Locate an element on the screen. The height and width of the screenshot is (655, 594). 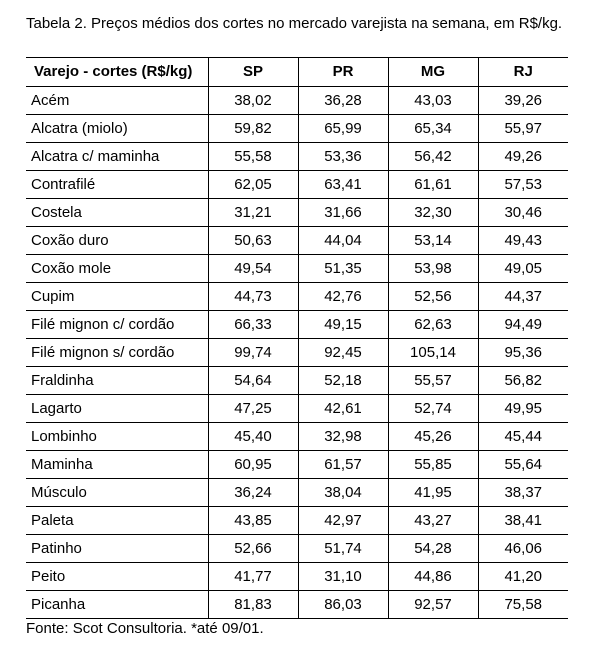
table-row: Lagarto 47,25 42,61 52,74 49,95 is located at coordinates (297, 408).